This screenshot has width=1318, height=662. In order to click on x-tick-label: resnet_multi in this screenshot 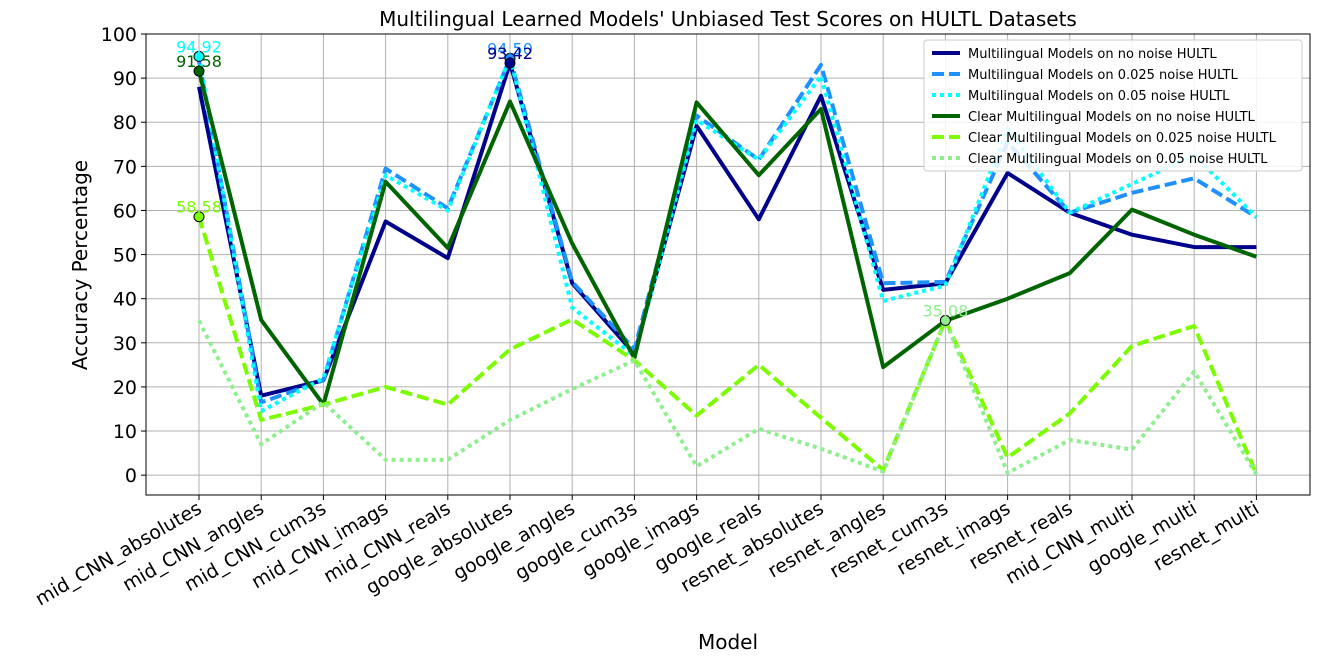, I will do `click(1206, 536)`.